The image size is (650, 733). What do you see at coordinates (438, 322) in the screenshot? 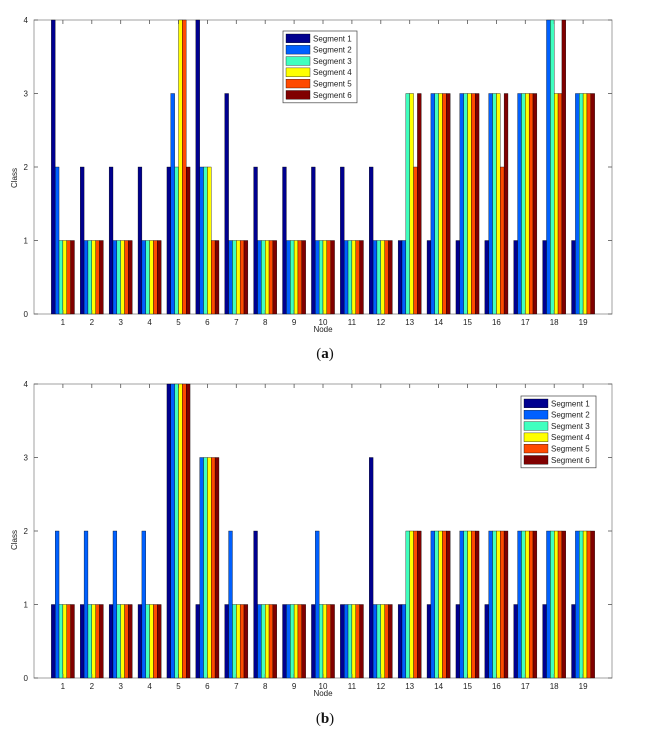
I see `x-tick-label: 14` at bounding box center [438, 322].